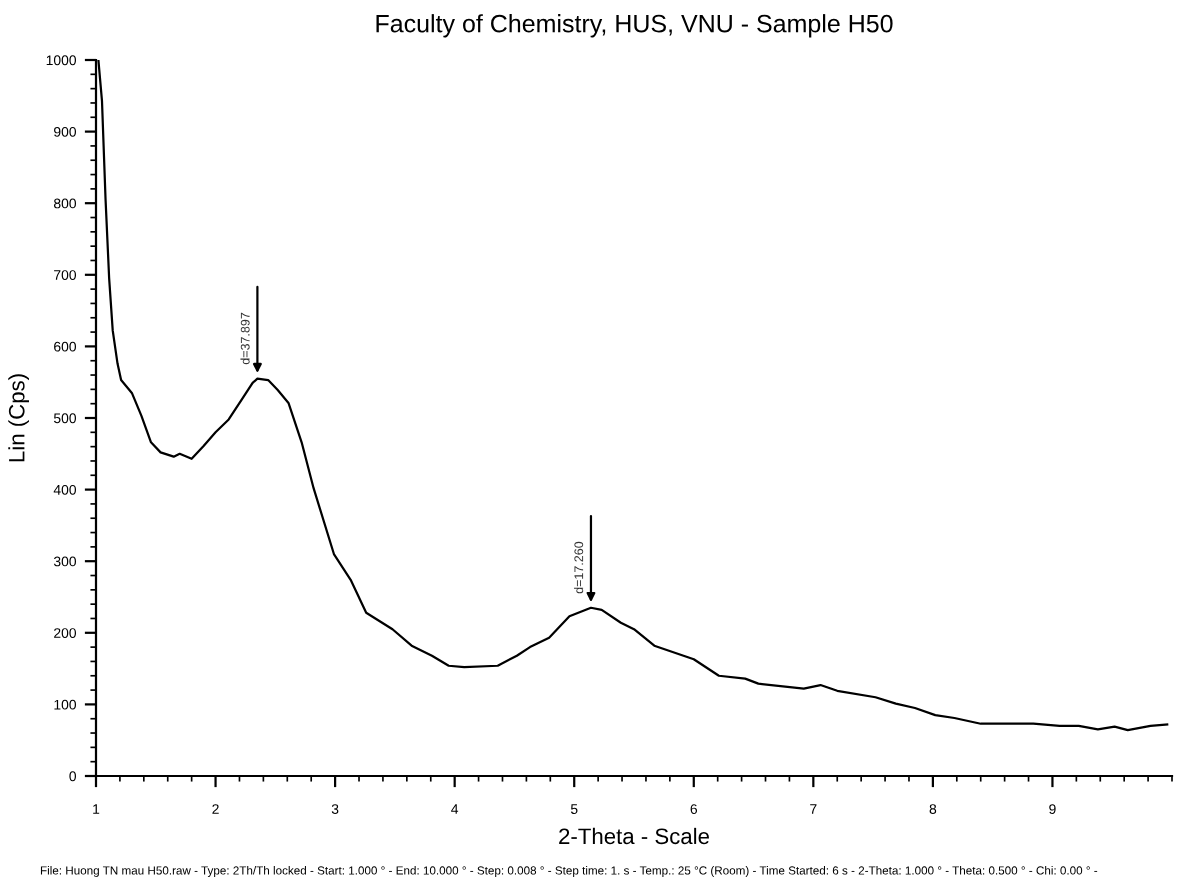 This screenshot has width=1180, height=884. What do you see at coordinates (634, 26) in the screenshot?
I see `chart-title: Faculty of Chemistry, HUS, VNU - Sample H50` at bounding box center [634, 26].